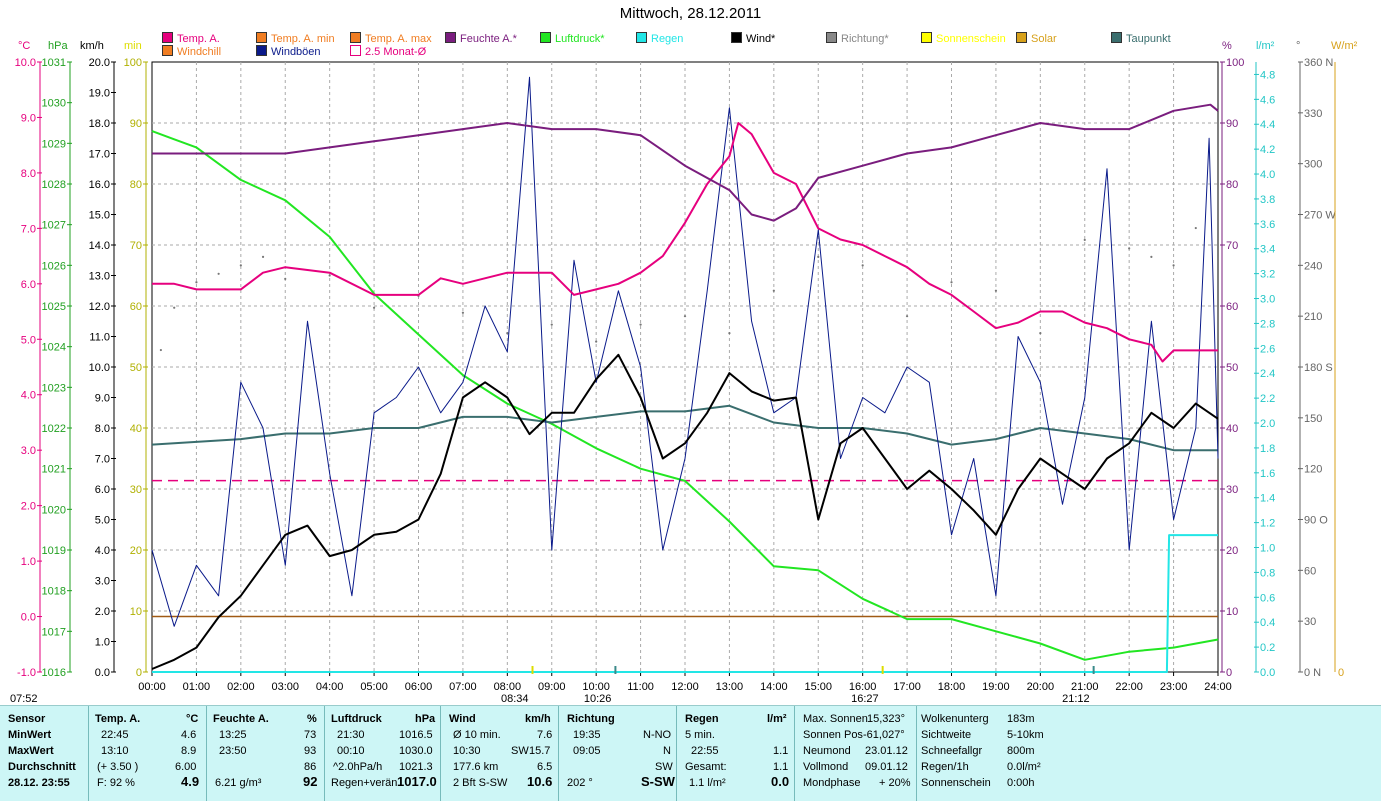 This screenshot has width=1381, height=801. What do you see at coordinates (955, 719) in the screenshot?
I see `cloud-base-label: Wolkenunterg` at bounding box center [955, 719].